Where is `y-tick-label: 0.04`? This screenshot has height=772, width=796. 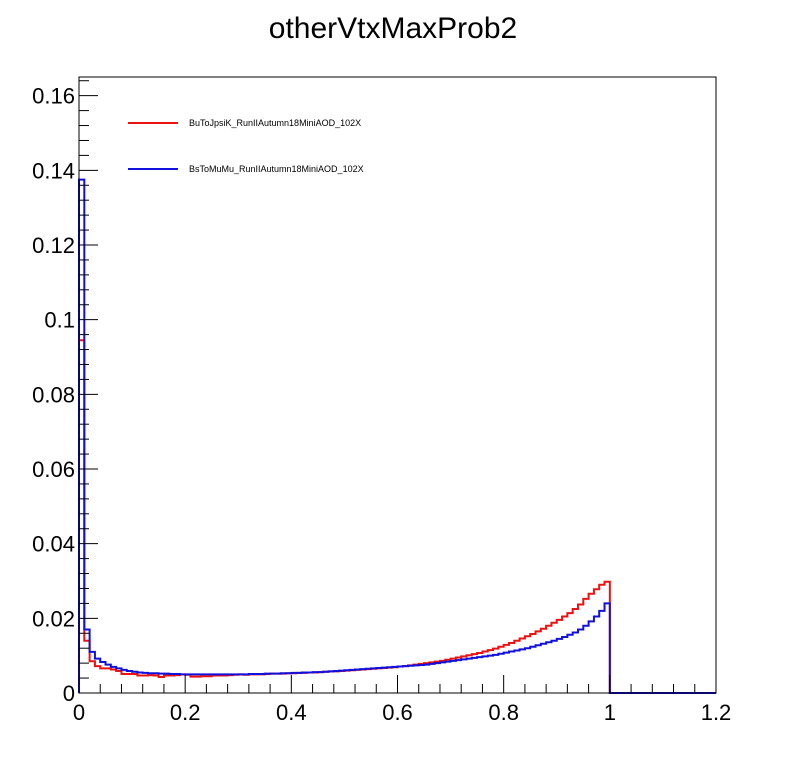 y-tick-label: 0.04 is located at coordinates (53, 544).